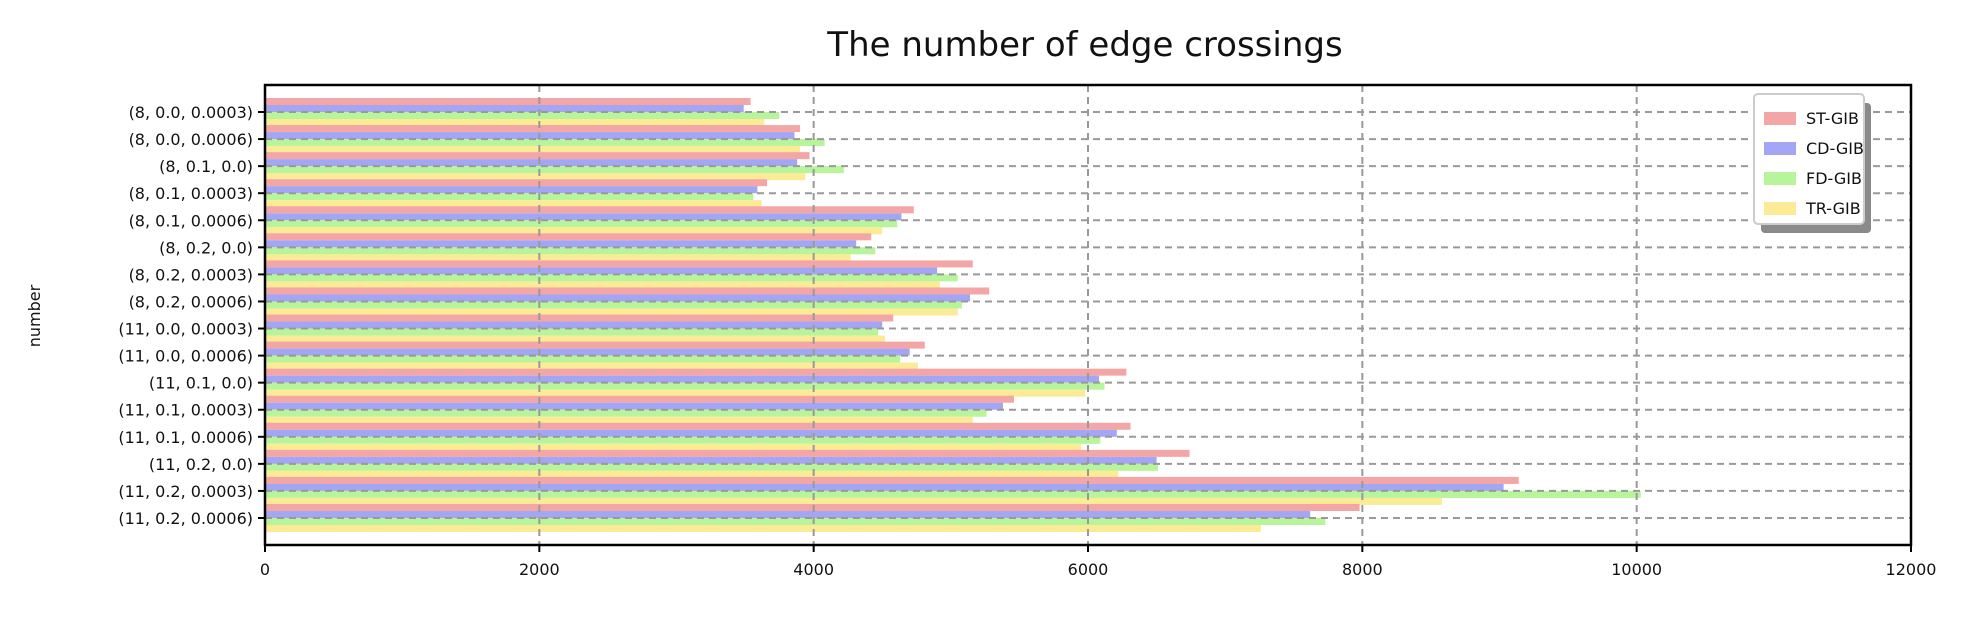 The image size is (1986, 629). Describe the element at coordinates (1832, 118) in the screenshot. I see `legend-label: ST-GIB` at that location.